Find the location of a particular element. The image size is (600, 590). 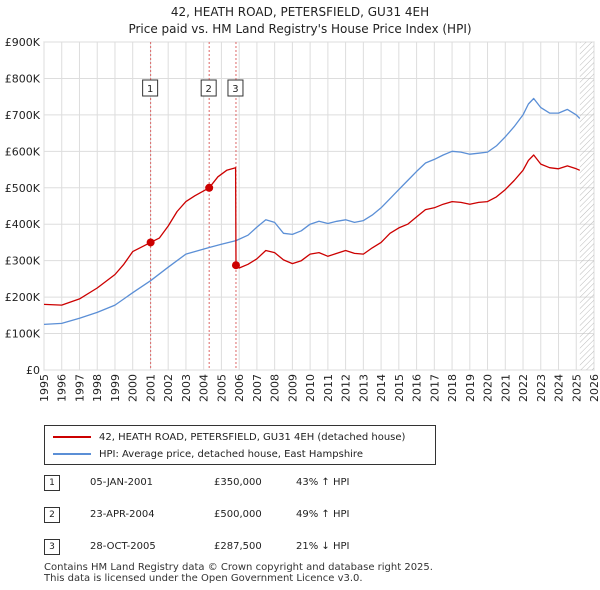

y-tick-label: £500K is located at coordinates (23, 188).